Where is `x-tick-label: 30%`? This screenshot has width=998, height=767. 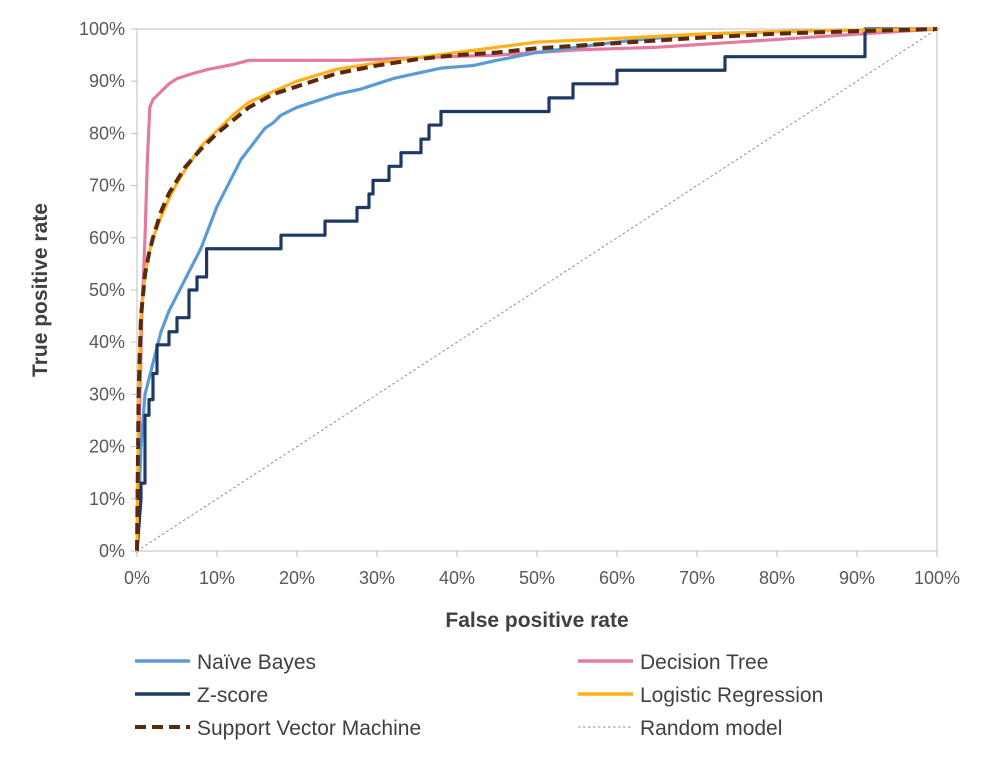
x-tick-label: 30% is located at coordinates (377, 578).